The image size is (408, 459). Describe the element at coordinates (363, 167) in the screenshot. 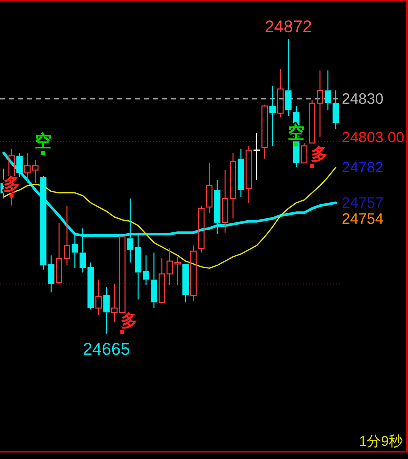

I see `y-tick-label: 24782` at that location.